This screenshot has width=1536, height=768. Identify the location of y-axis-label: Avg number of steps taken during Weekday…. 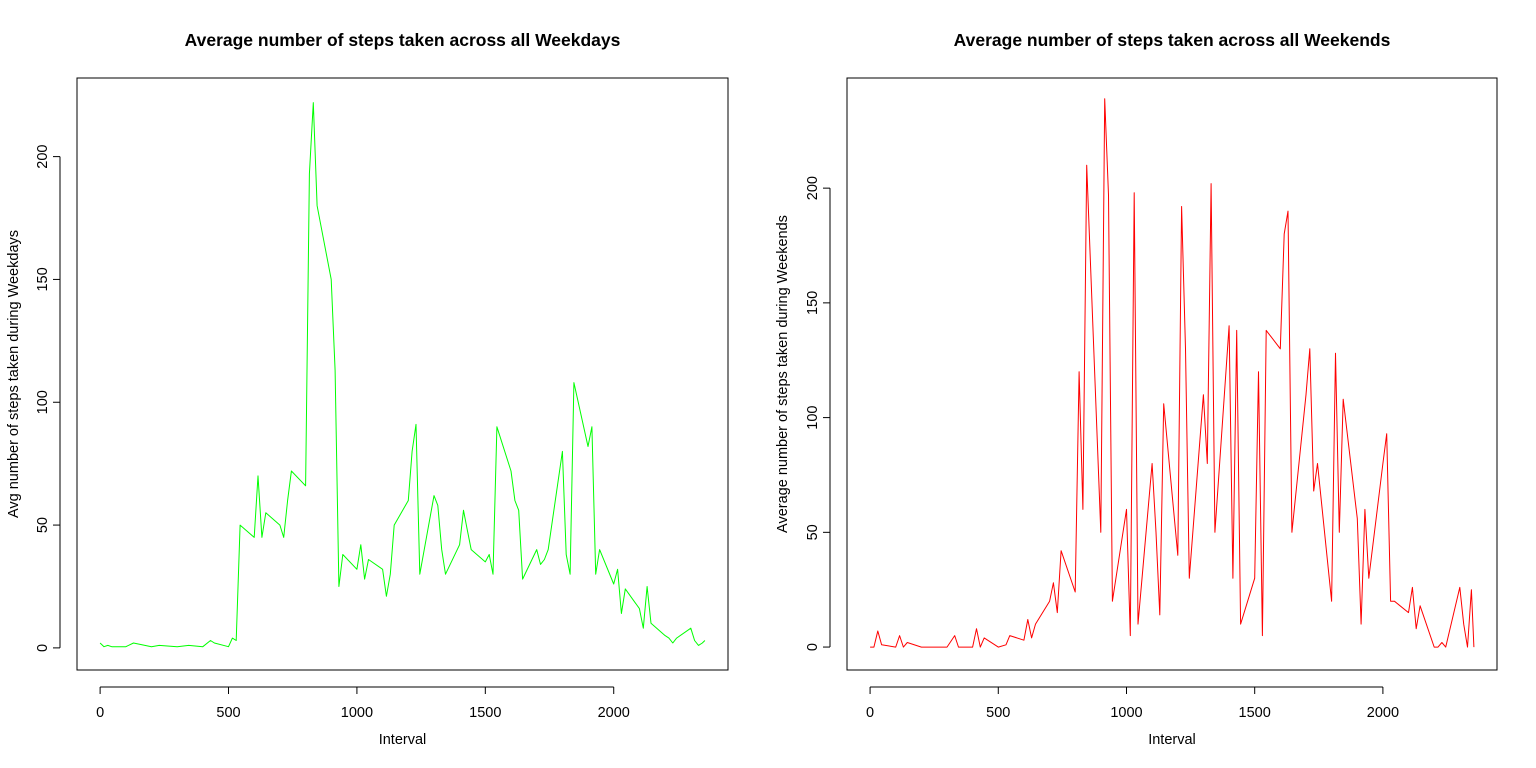
(14, 374).